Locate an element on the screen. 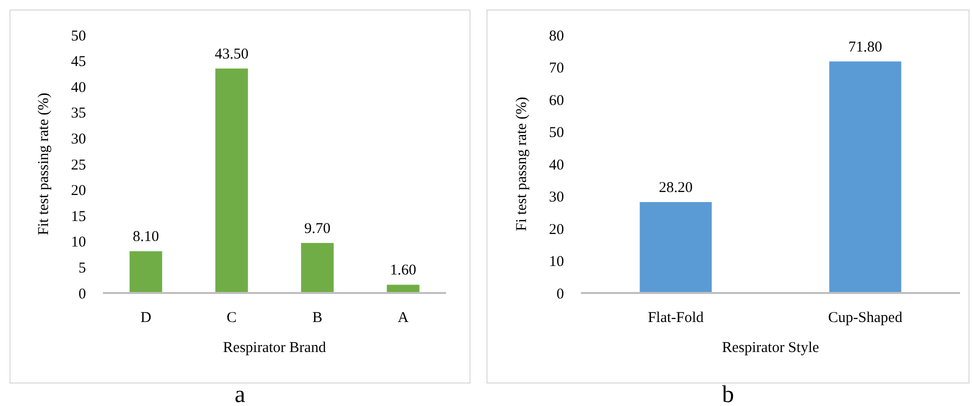 The height and width of the screenshot is (406, 972). y-tick-label: 5 is located at coordinates (82, 268).